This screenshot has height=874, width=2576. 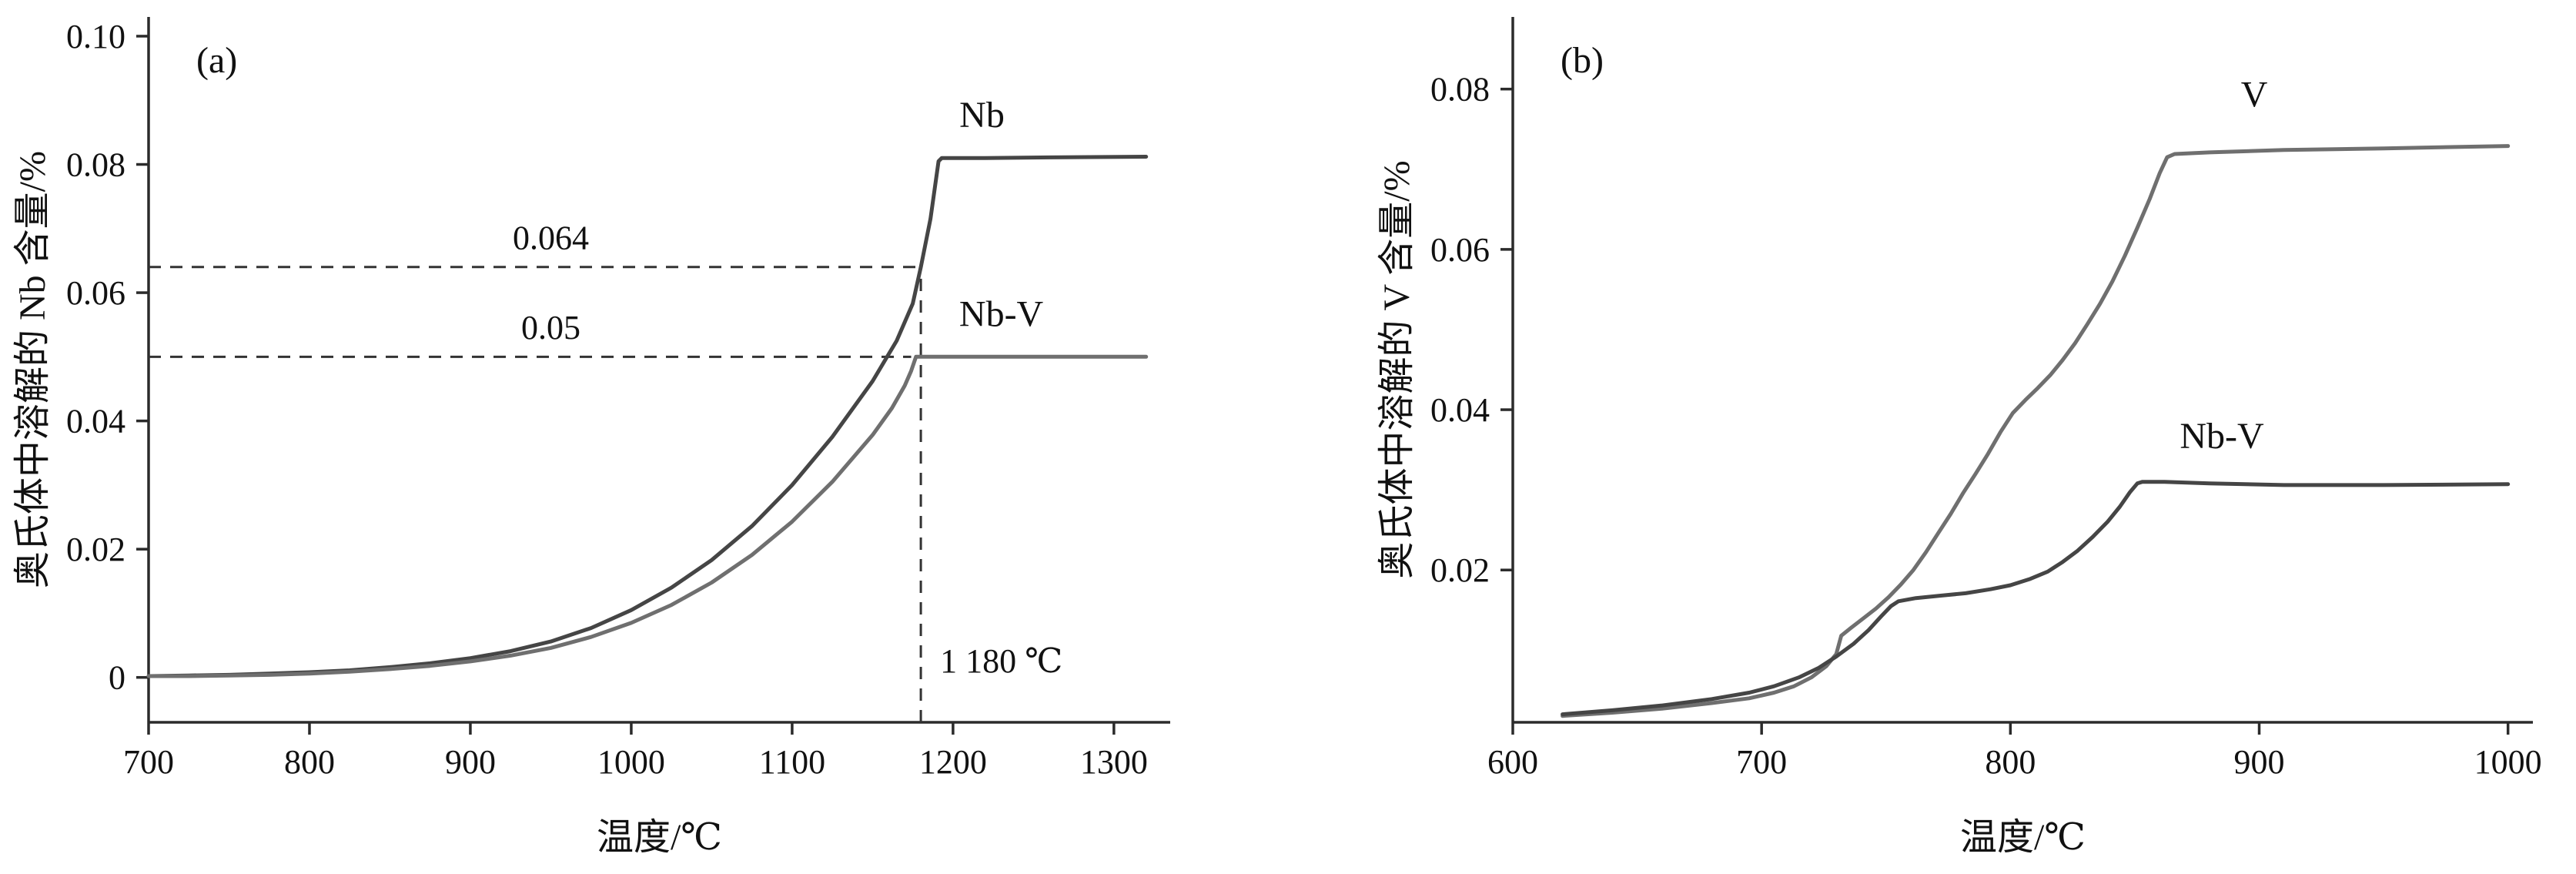 I want to click on series-label-Nb: Nb, so click(x=982, y=116).